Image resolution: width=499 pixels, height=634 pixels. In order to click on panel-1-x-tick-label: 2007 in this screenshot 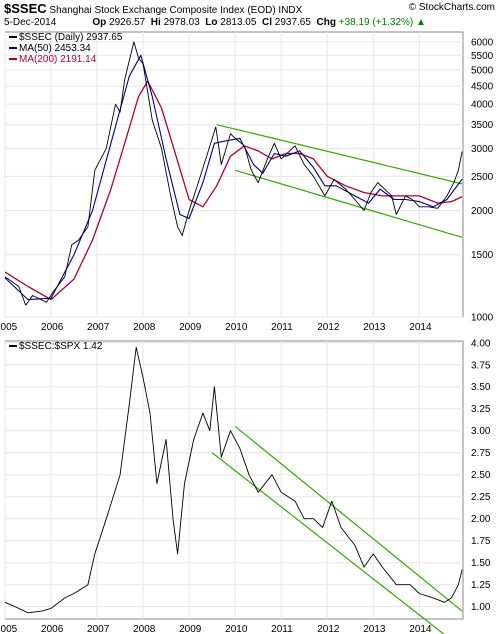, I will do `click(98, 327)`.